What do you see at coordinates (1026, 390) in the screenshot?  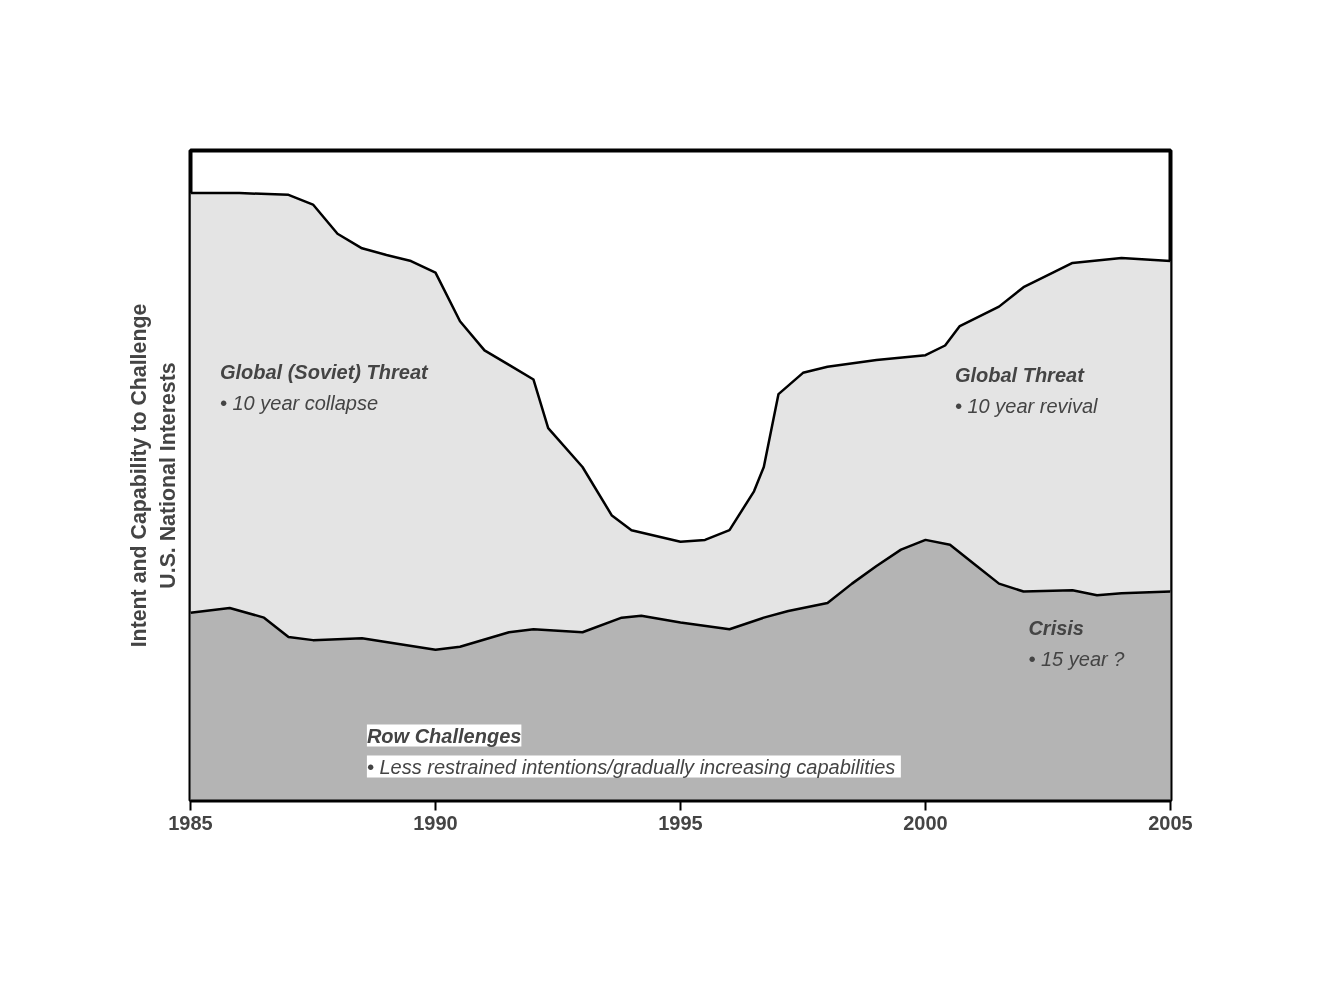 I see `annotation: Global Threat • 10 year revival` at bounding box center [1026, 390].